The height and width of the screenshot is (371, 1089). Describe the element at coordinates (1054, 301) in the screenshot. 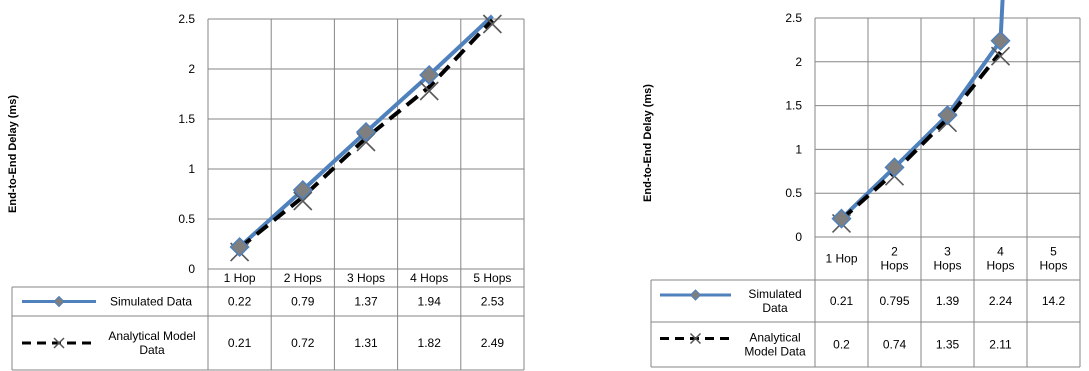

I see `data-table-value: 14.2` at that location.